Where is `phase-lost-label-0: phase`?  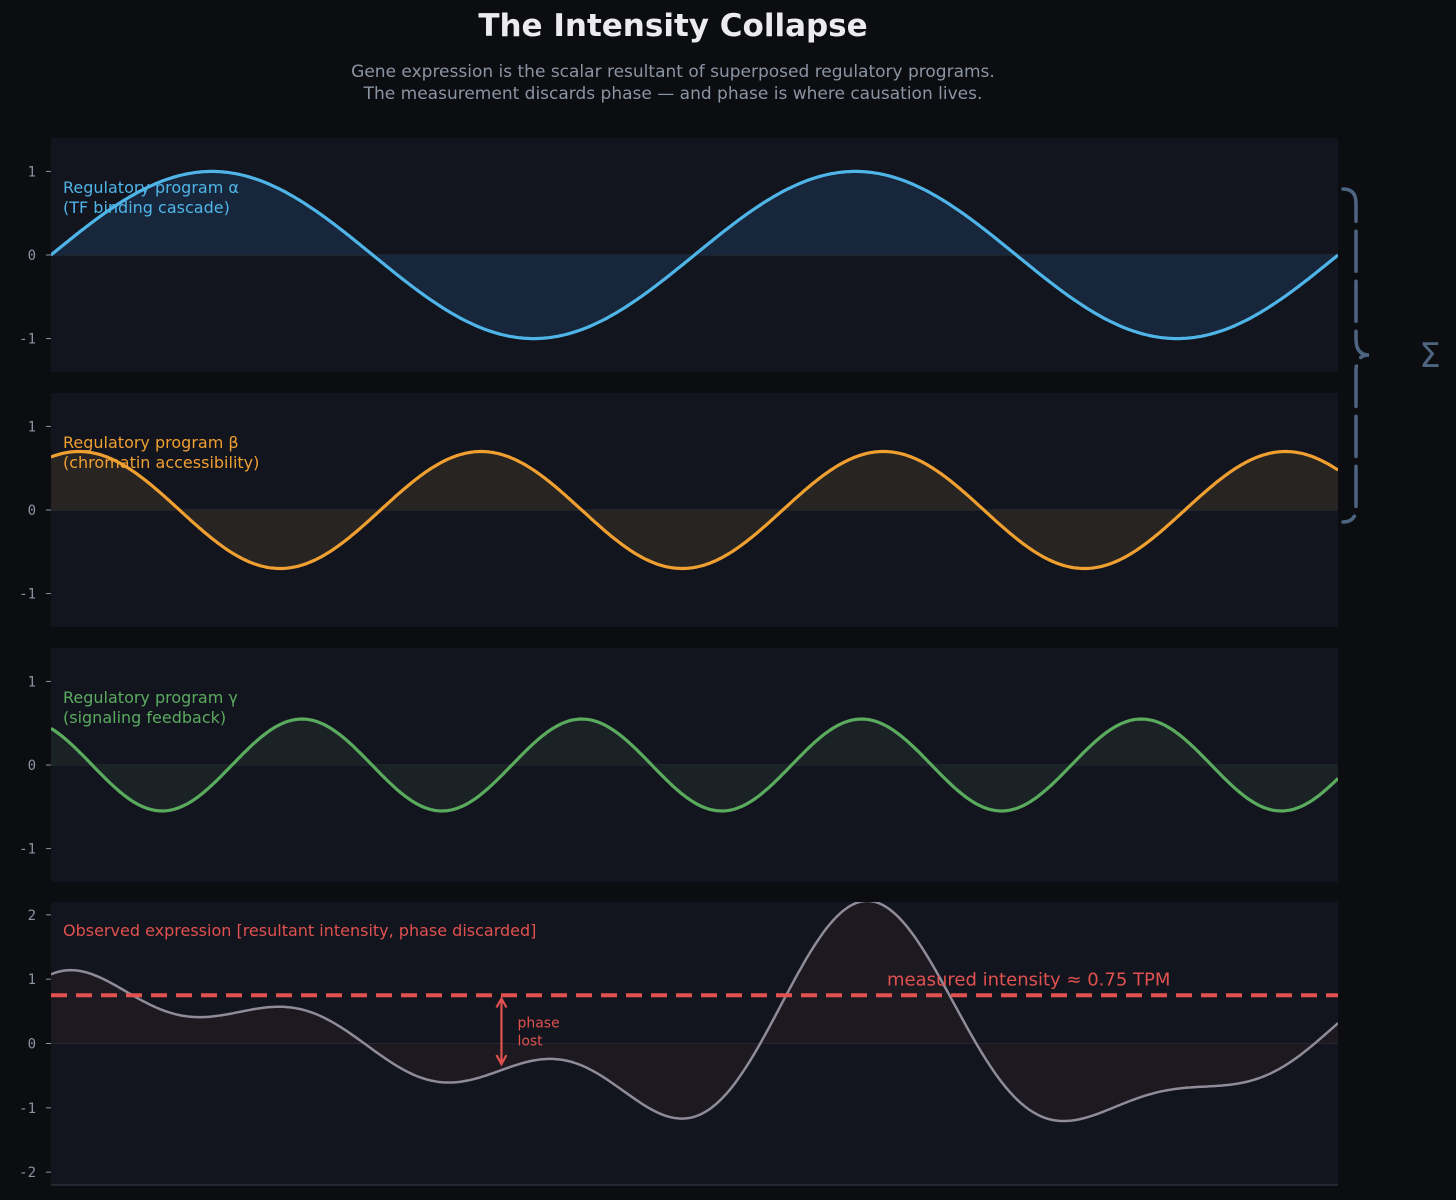 phase-lost-label-0: phase is located at coordinates (538, 1024).